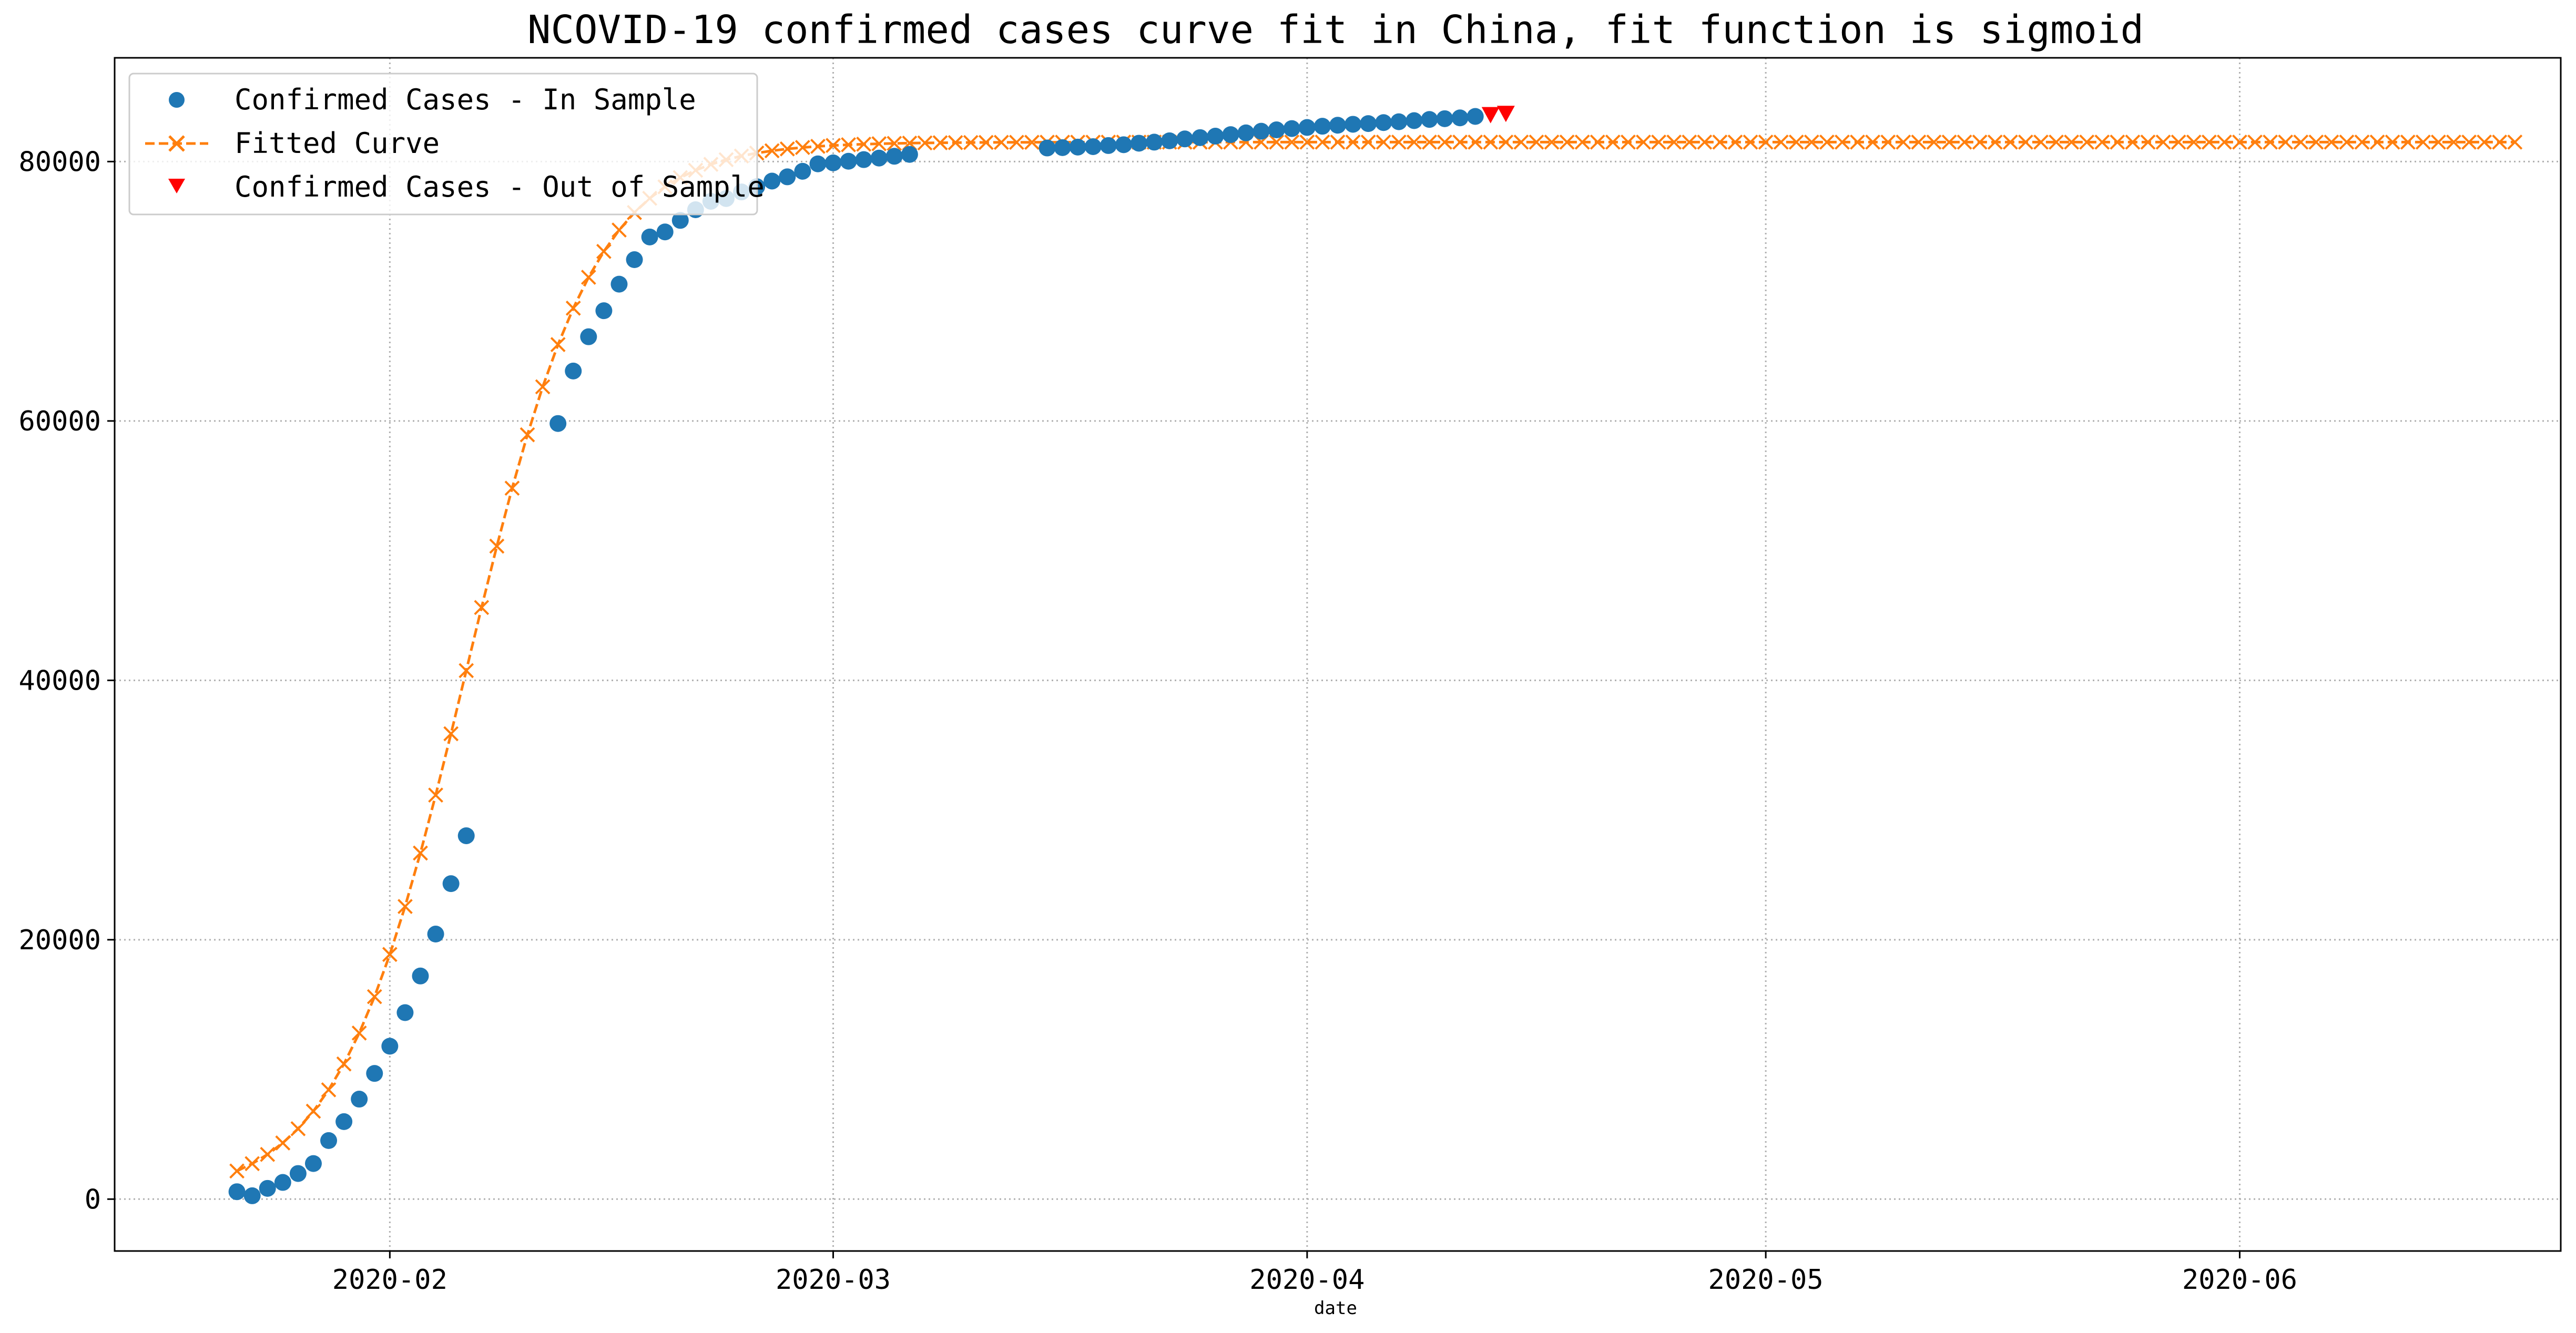 The width and height of the screenshot is (2576, 1333). Describe the element at coordinates (389, 1280) in the screenshot. I see `x-tick-label: 2020-02` at that location.